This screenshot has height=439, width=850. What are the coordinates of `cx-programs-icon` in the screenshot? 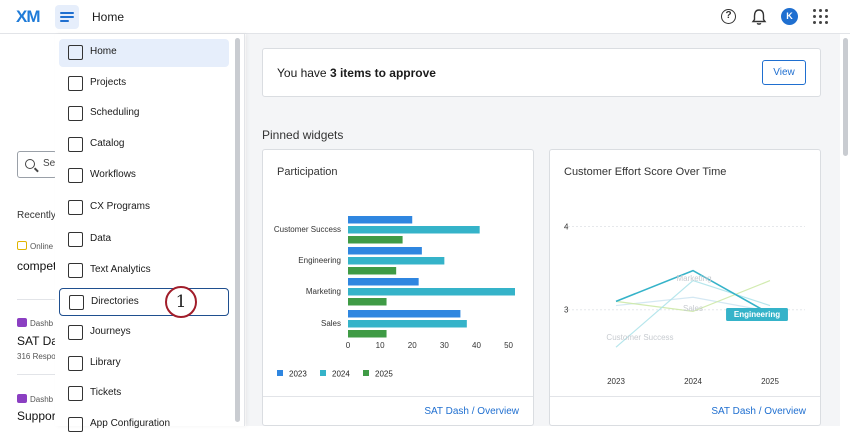 It's located at (75, 207).